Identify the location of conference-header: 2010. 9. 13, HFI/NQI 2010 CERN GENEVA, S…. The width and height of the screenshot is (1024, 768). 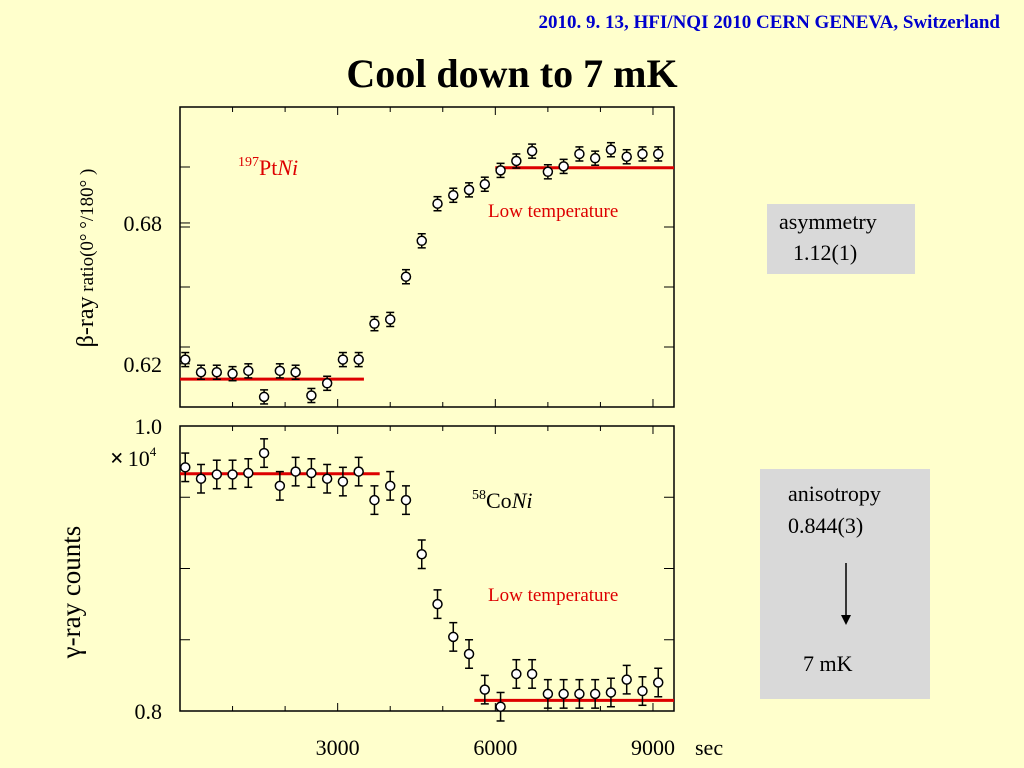
(769, 22).